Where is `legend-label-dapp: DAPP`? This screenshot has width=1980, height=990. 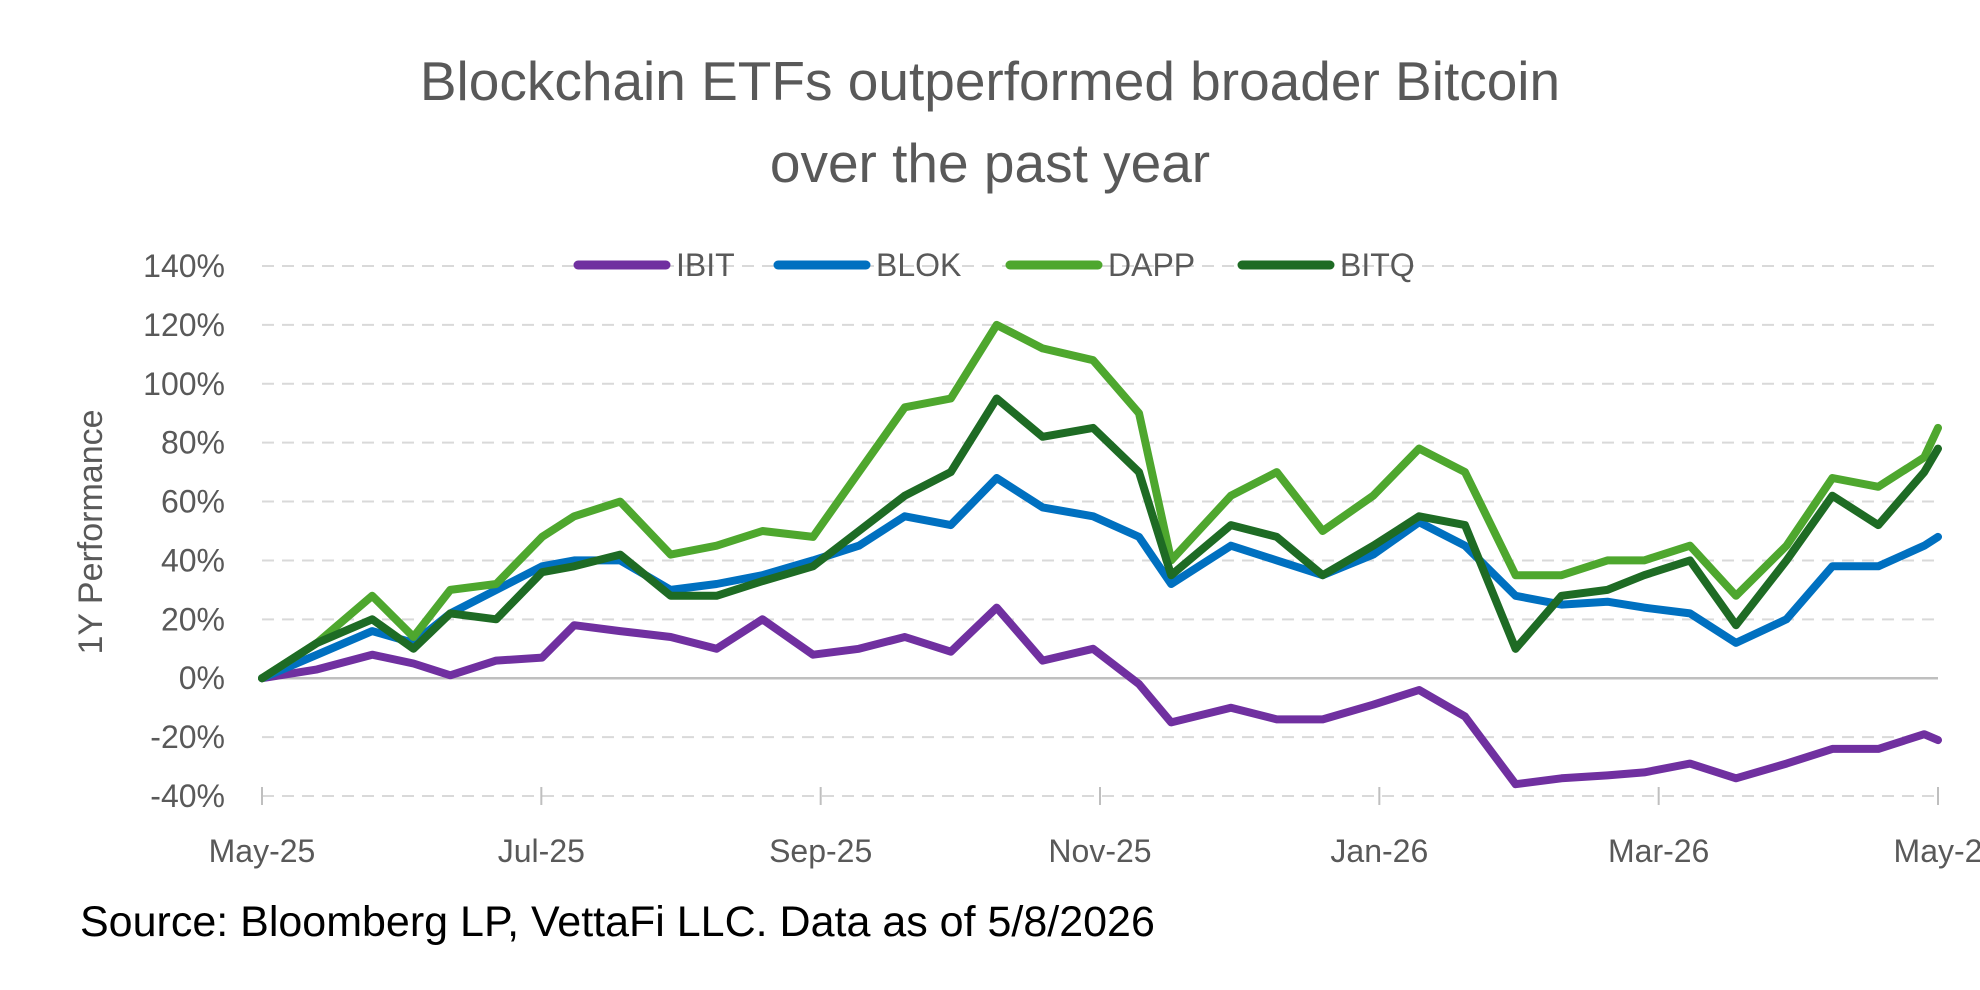 legend-label-dapp: DAPP is located at coordinates (1151, 265).